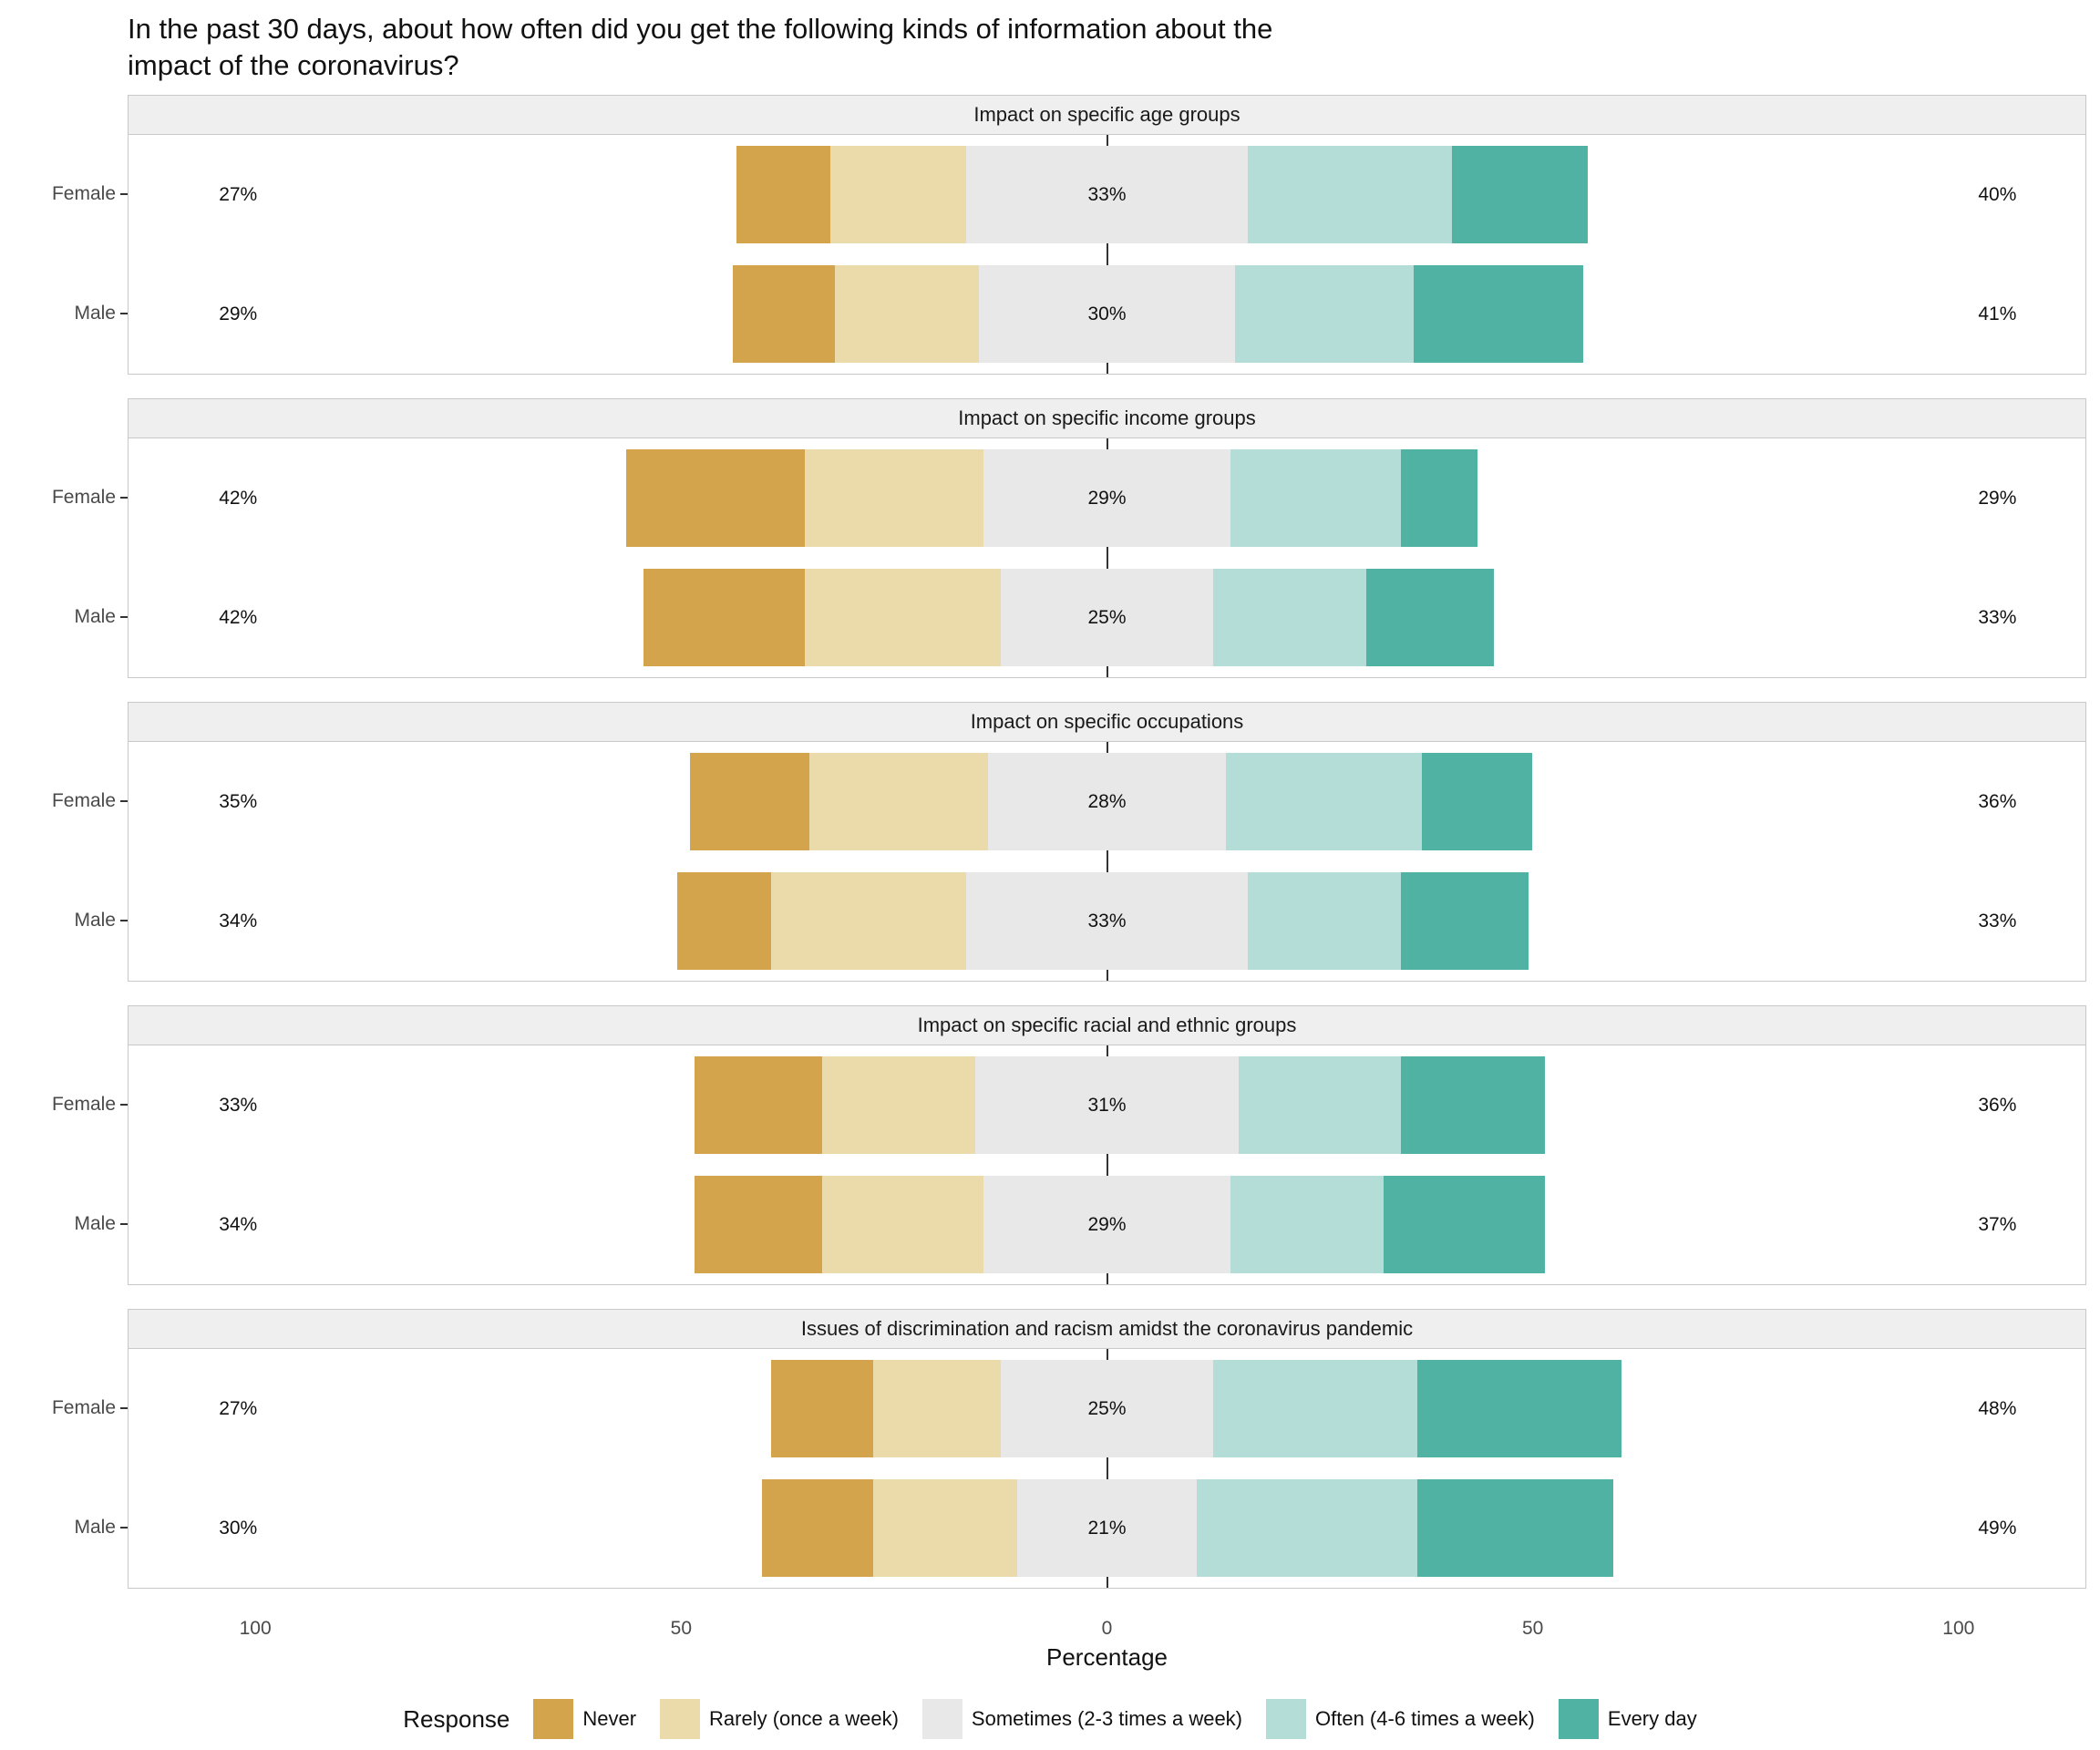 The height and width of the screenshot is (1750, 2100). What do you see at coordinates (239, 1105) in the screenshot?
I see `left-value-label: 33%` at bounding box center [239, 1105].